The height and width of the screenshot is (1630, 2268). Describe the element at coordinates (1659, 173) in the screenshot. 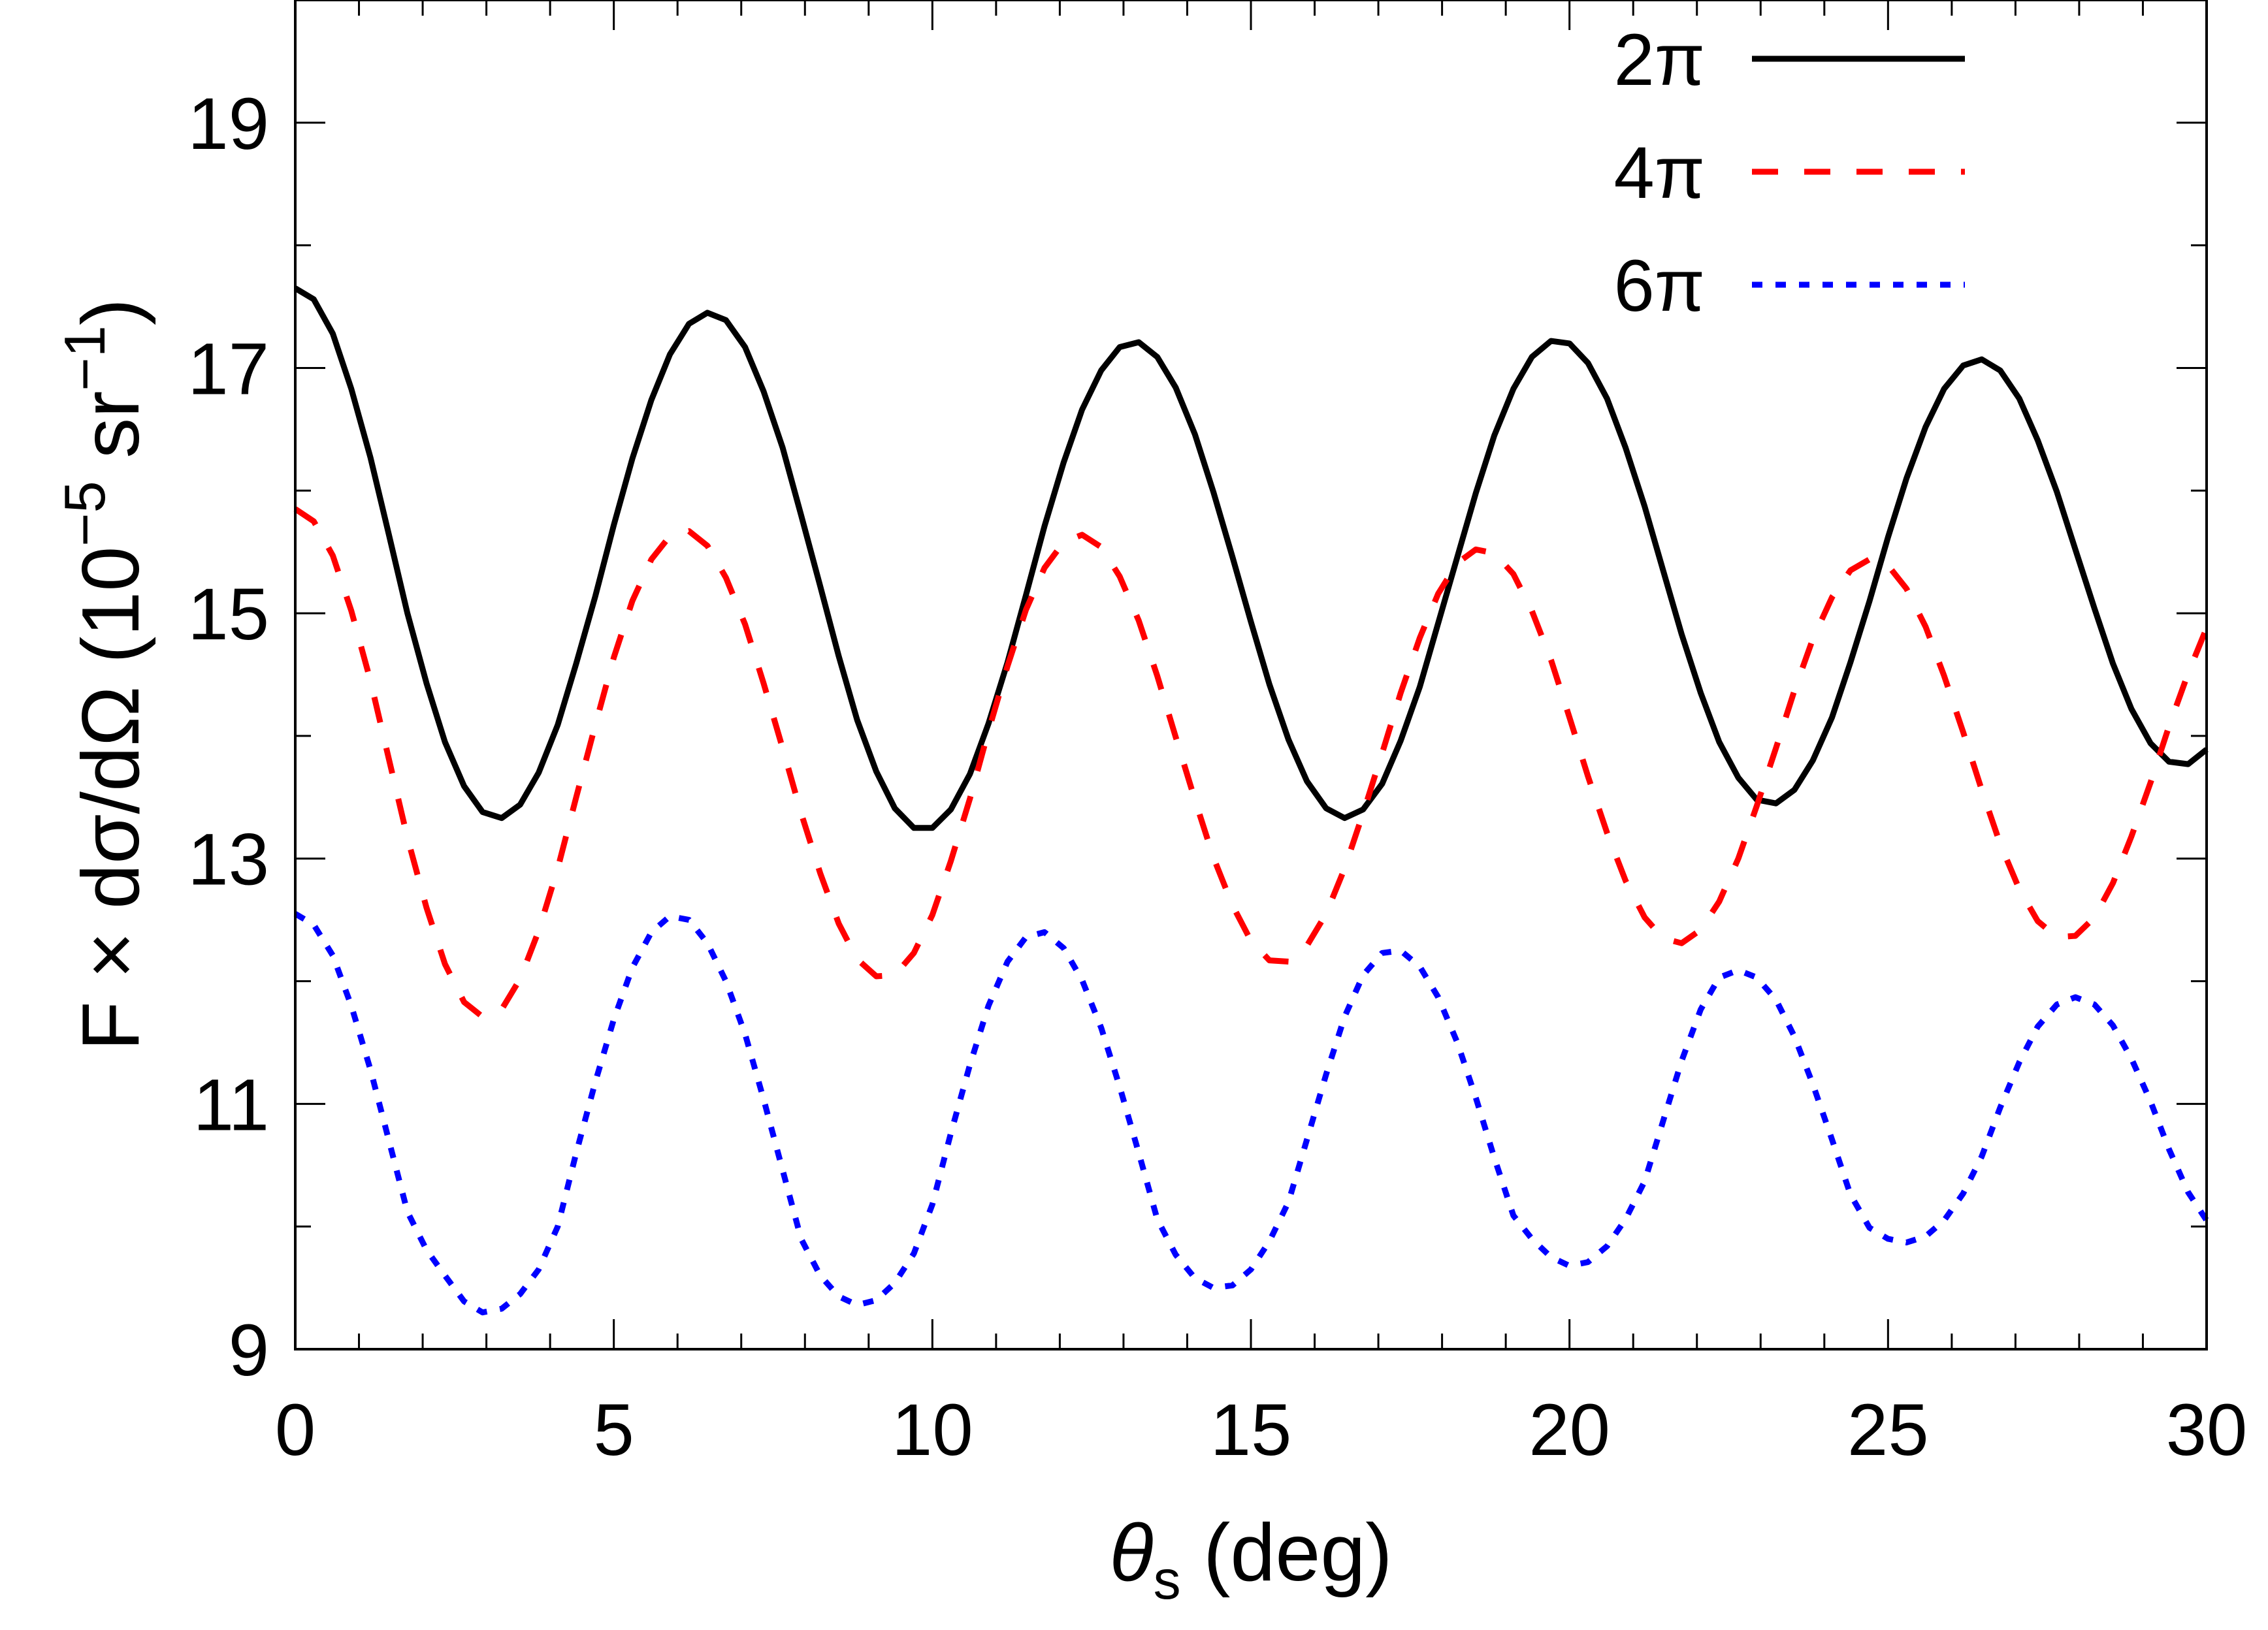

I see `legend-label: 4π` at that location.